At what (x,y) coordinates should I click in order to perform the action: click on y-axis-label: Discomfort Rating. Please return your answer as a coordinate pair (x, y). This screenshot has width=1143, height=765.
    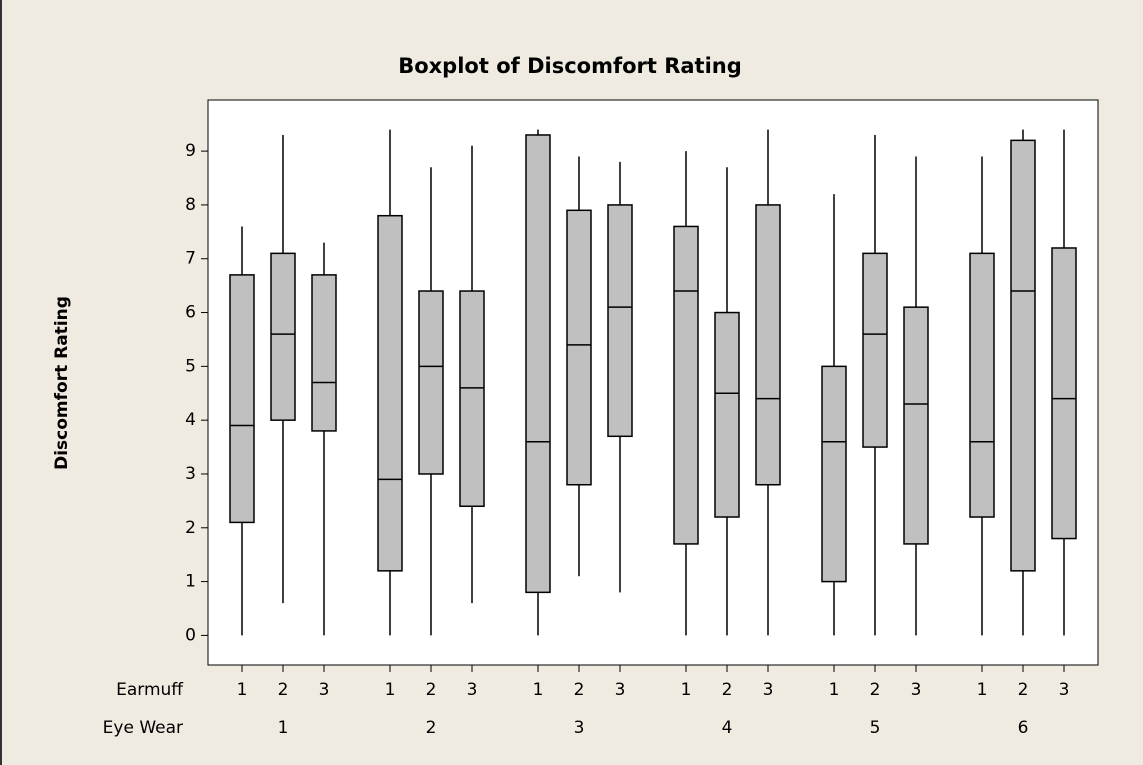
    Looking at the image, I should click on (62, 383).